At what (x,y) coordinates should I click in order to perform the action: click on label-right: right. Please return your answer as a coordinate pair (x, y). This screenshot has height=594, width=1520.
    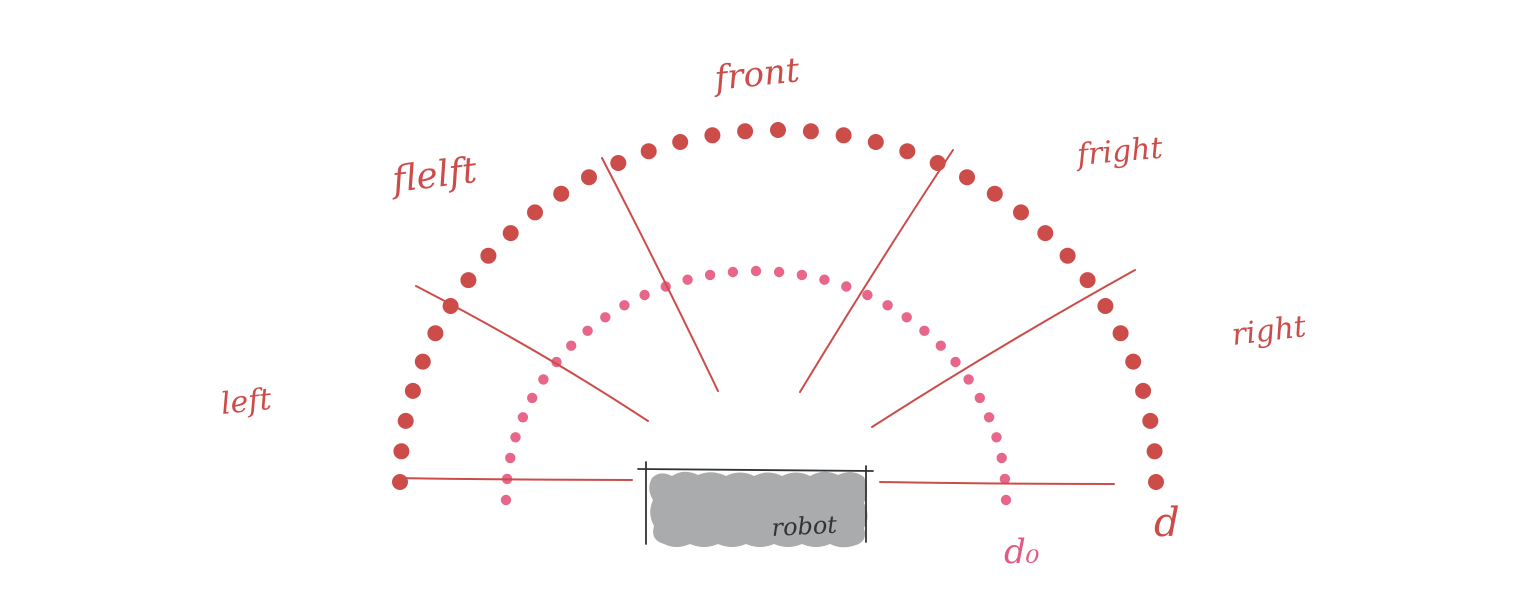
    Looking at the image, I should click on (1269, 331).